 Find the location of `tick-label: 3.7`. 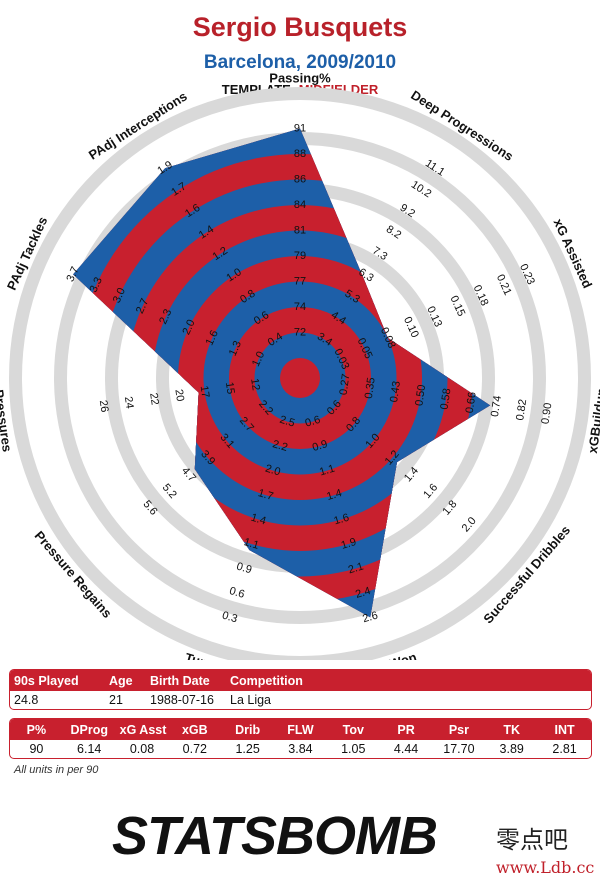

tick-label: 3.7 is located at coordinates (72, 274).